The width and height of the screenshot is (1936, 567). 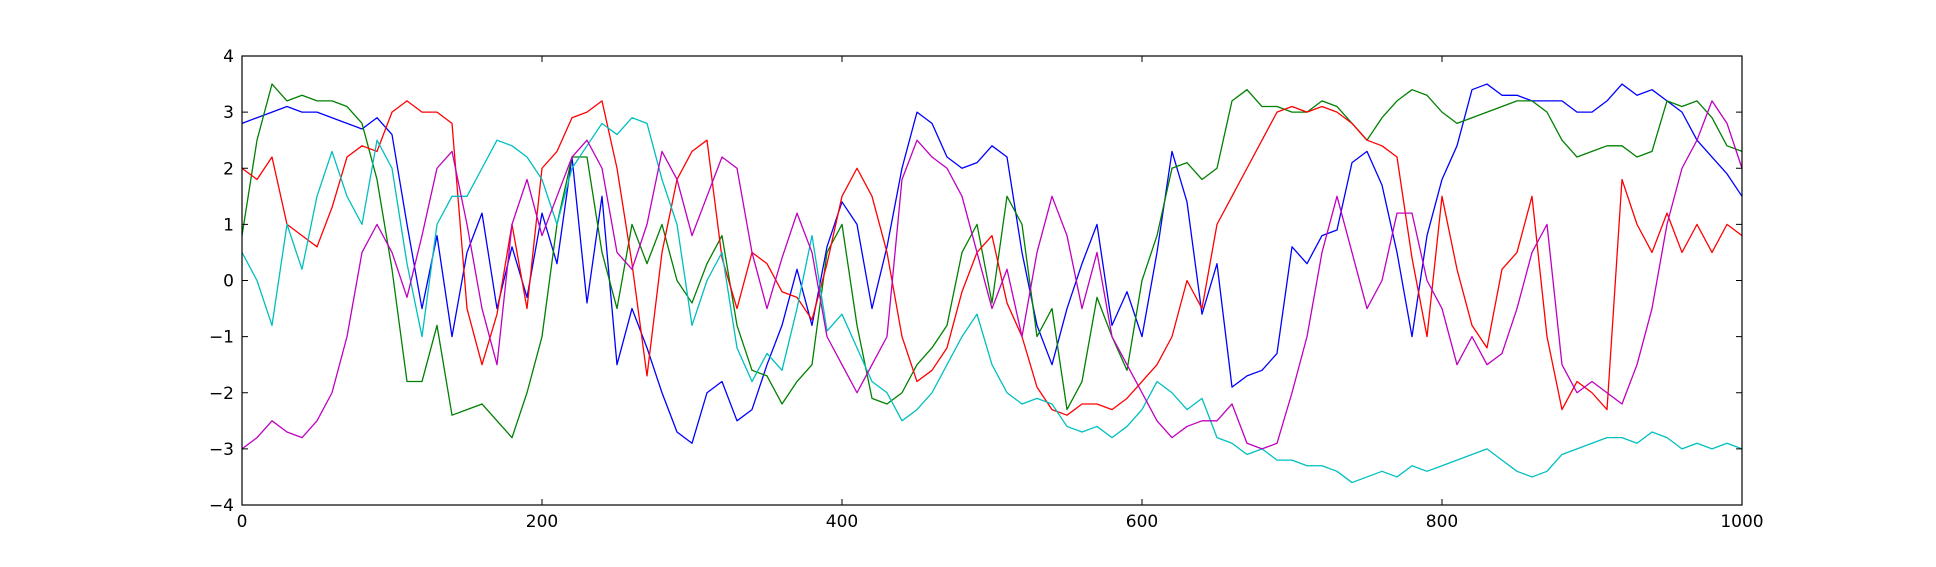 What do you see at coordinates (1442, 522) in the screenshot?
I see `x-tick-label: 800` at bounding box center [1442, 522].